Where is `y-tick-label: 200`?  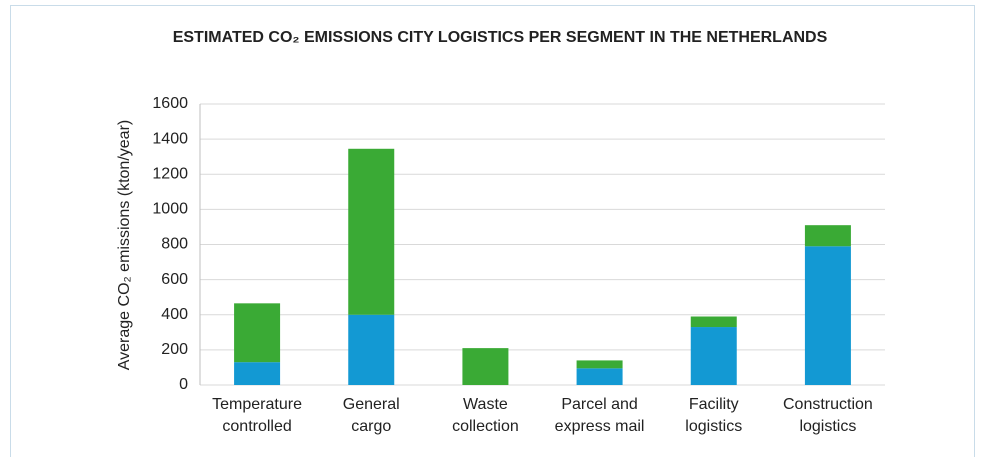
y-tick-label: 200 is located at coordinates (174, 349).